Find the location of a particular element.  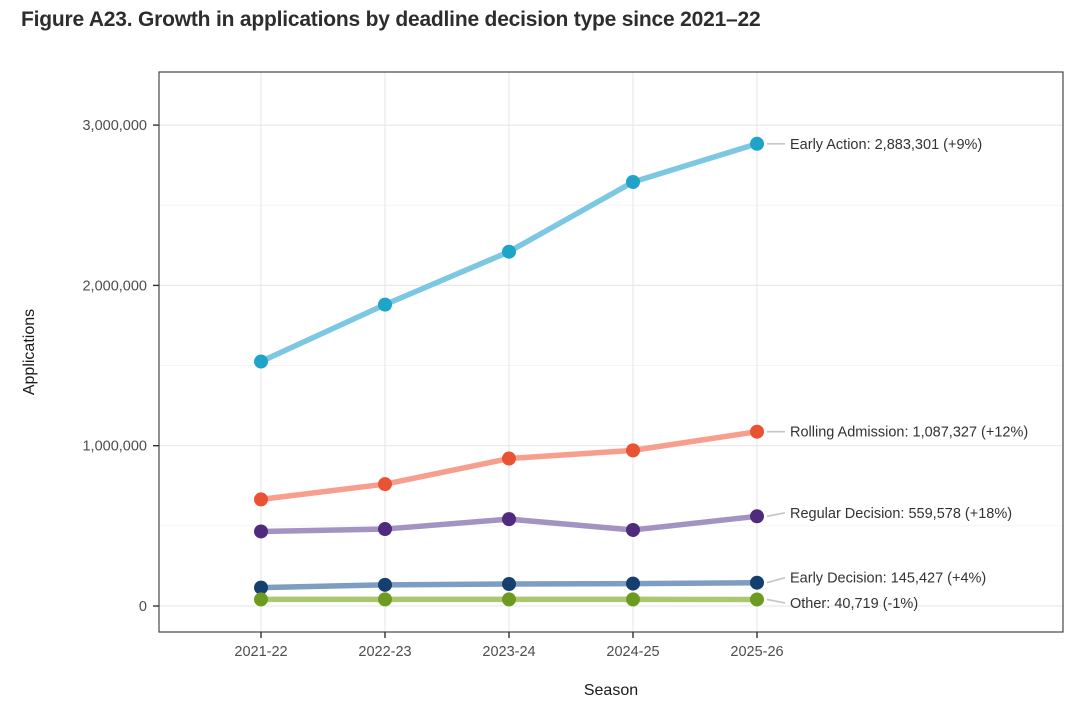

series-annotation: Rolling Admission: 1,087,327 (+12%) is located at coordinates (909, 433).